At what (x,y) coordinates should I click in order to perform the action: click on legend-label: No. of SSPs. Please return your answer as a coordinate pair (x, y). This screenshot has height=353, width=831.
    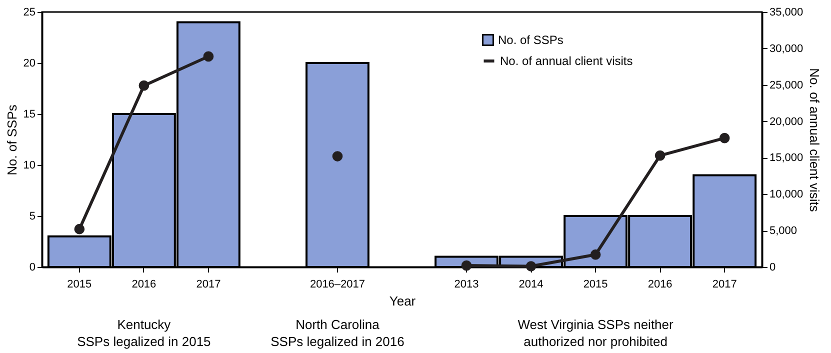
    Looking at the image, I should click on (531, 40).